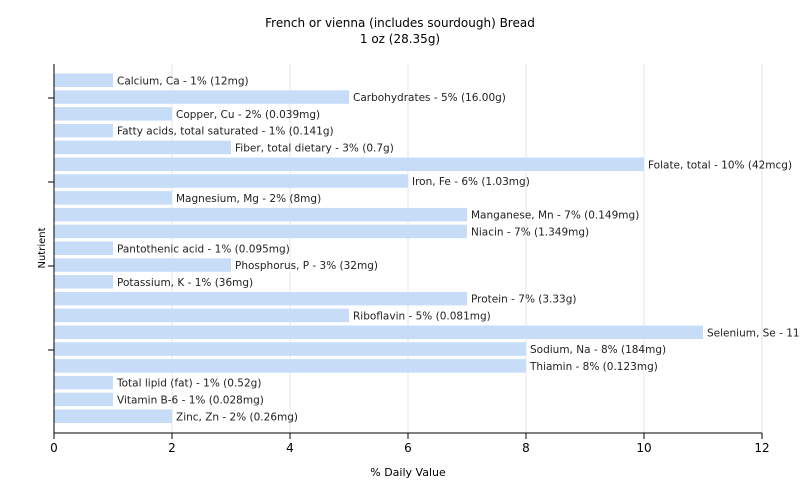 The height and width of the screenshot is (500, 800). I want to click on bar-label: Pantothenic acid - 1% (0.095mg), so click(203, 249).